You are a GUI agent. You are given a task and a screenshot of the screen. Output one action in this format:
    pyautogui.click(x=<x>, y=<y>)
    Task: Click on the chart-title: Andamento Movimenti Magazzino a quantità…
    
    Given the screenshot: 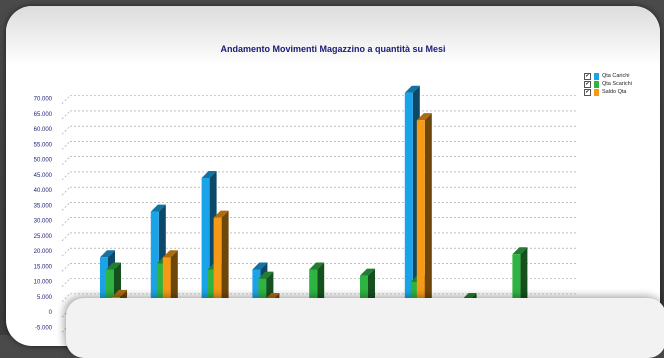 What is the action you would take?
    pyautogui.click(x=333, y=49)
    